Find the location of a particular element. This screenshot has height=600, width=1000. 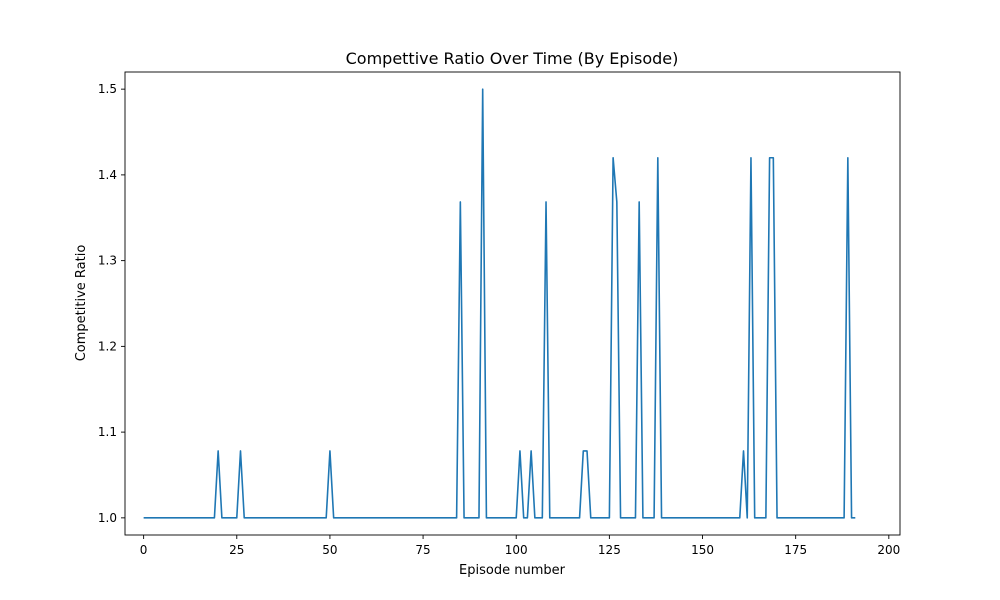

x-tick-label-100: 100 is located at coordinates (516, 550).